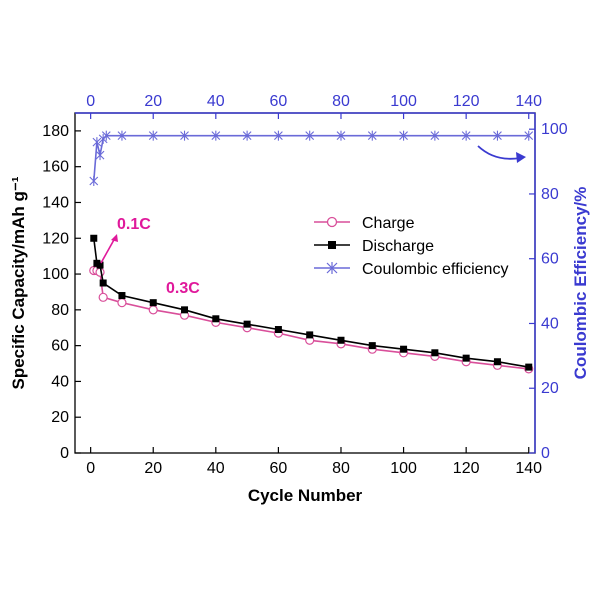 This screenshot has height=600, width=600. Describe the element at coordinates (341, 468) in the screenshot. I see `x-tick-label: 80` at that location.